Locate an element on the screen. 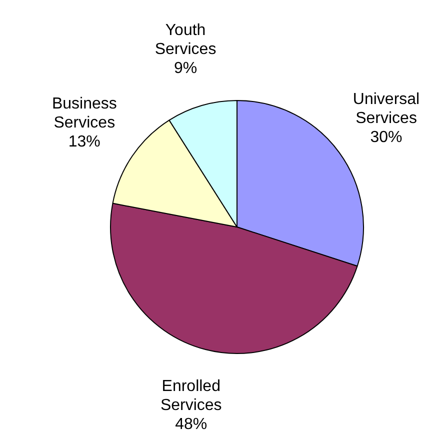  slice-label: Youth Services is located at coordinates (185, 40).